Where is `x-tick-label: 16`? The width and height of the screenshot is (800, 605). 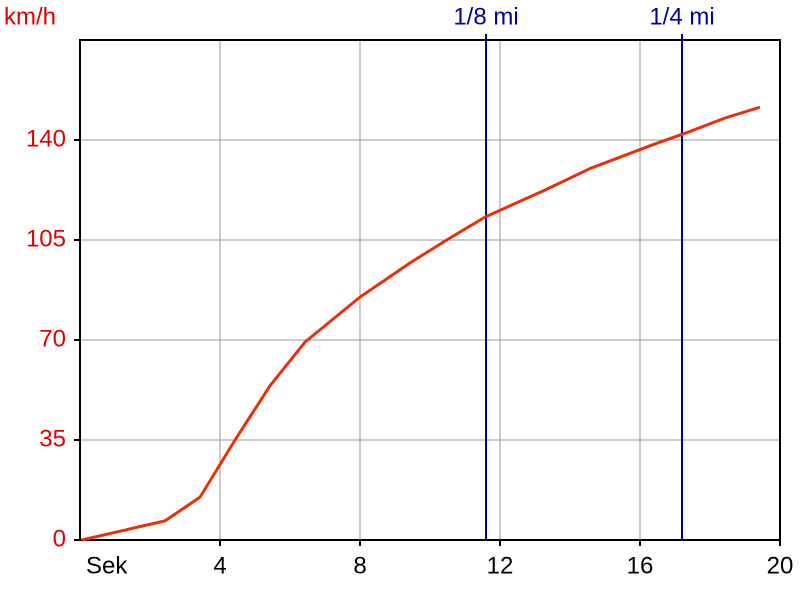
x-tick-label: 16 is located at coordinates (640, 565).